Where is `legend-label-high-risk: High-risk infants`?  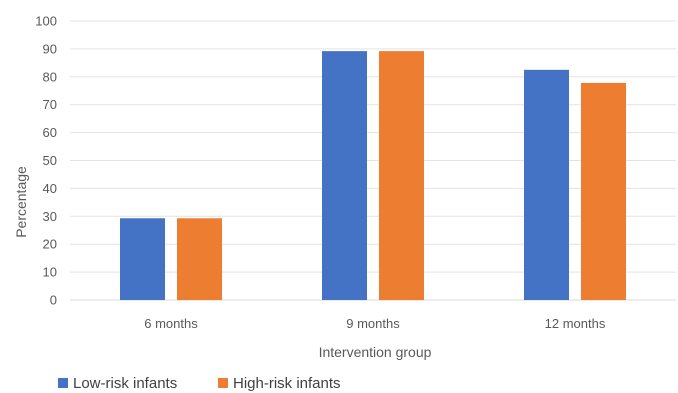
legend-label-high-risk: High-risk infants is located at coordinates (287, 383).